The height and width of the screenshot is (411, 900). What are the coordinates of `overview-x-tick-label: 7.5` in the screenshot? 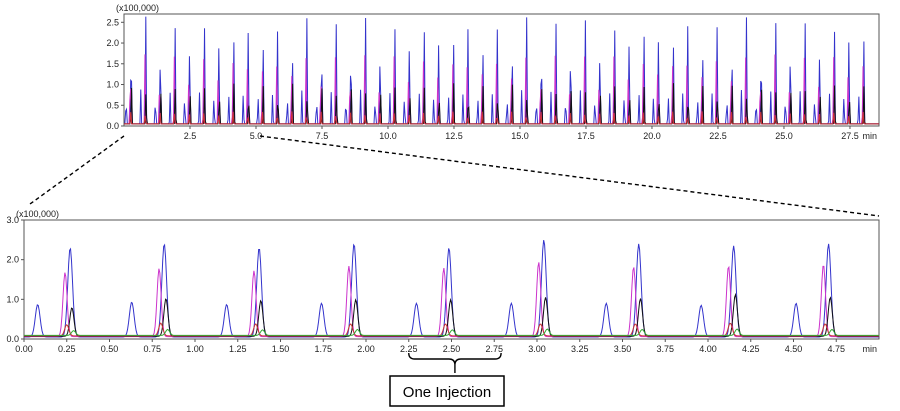 It's located at (322, 136).